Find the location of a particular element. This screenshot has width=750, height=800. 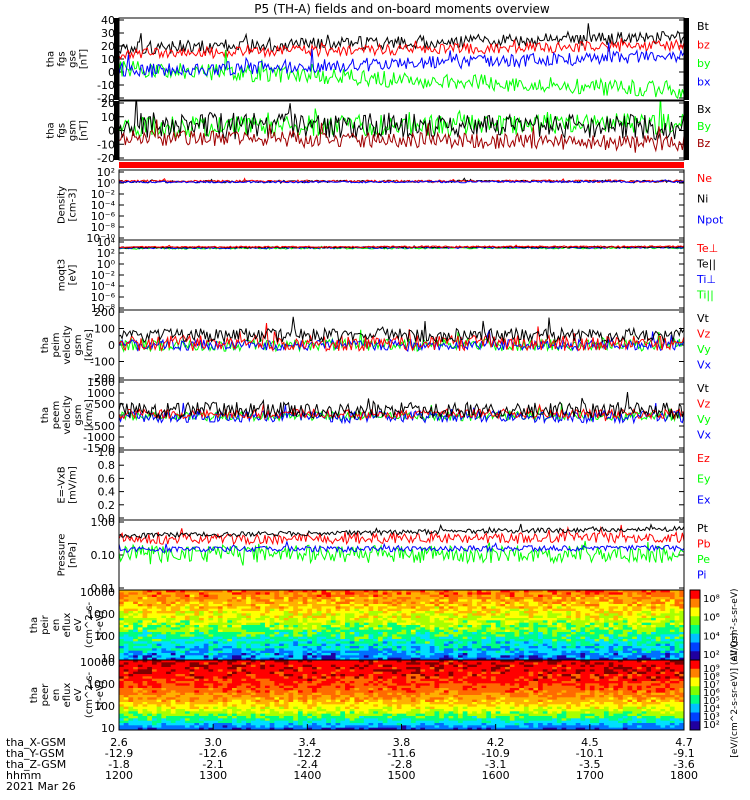

ylabel-line: sr-eV) is located at coordinates (100, 694).